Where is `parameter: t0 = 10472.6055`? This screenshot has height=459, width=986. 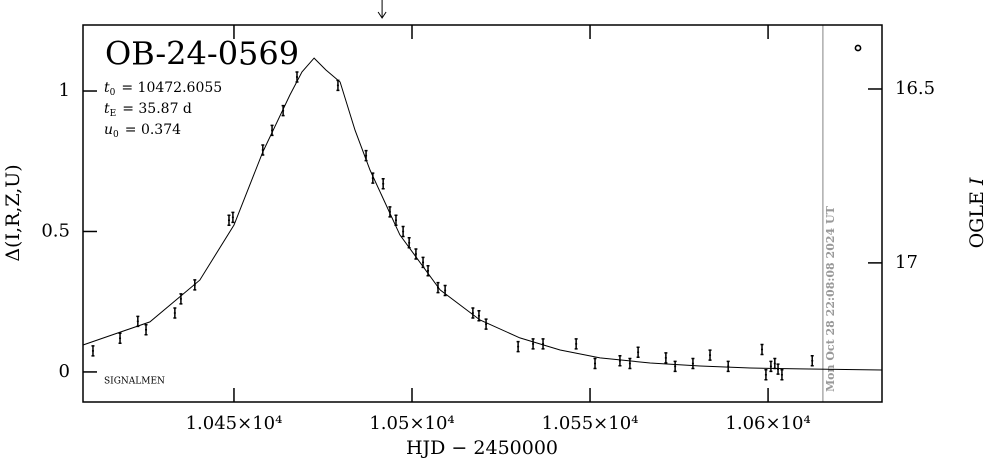
parameter: t0 = 10472.6055 is located at coordinates (163, 89).